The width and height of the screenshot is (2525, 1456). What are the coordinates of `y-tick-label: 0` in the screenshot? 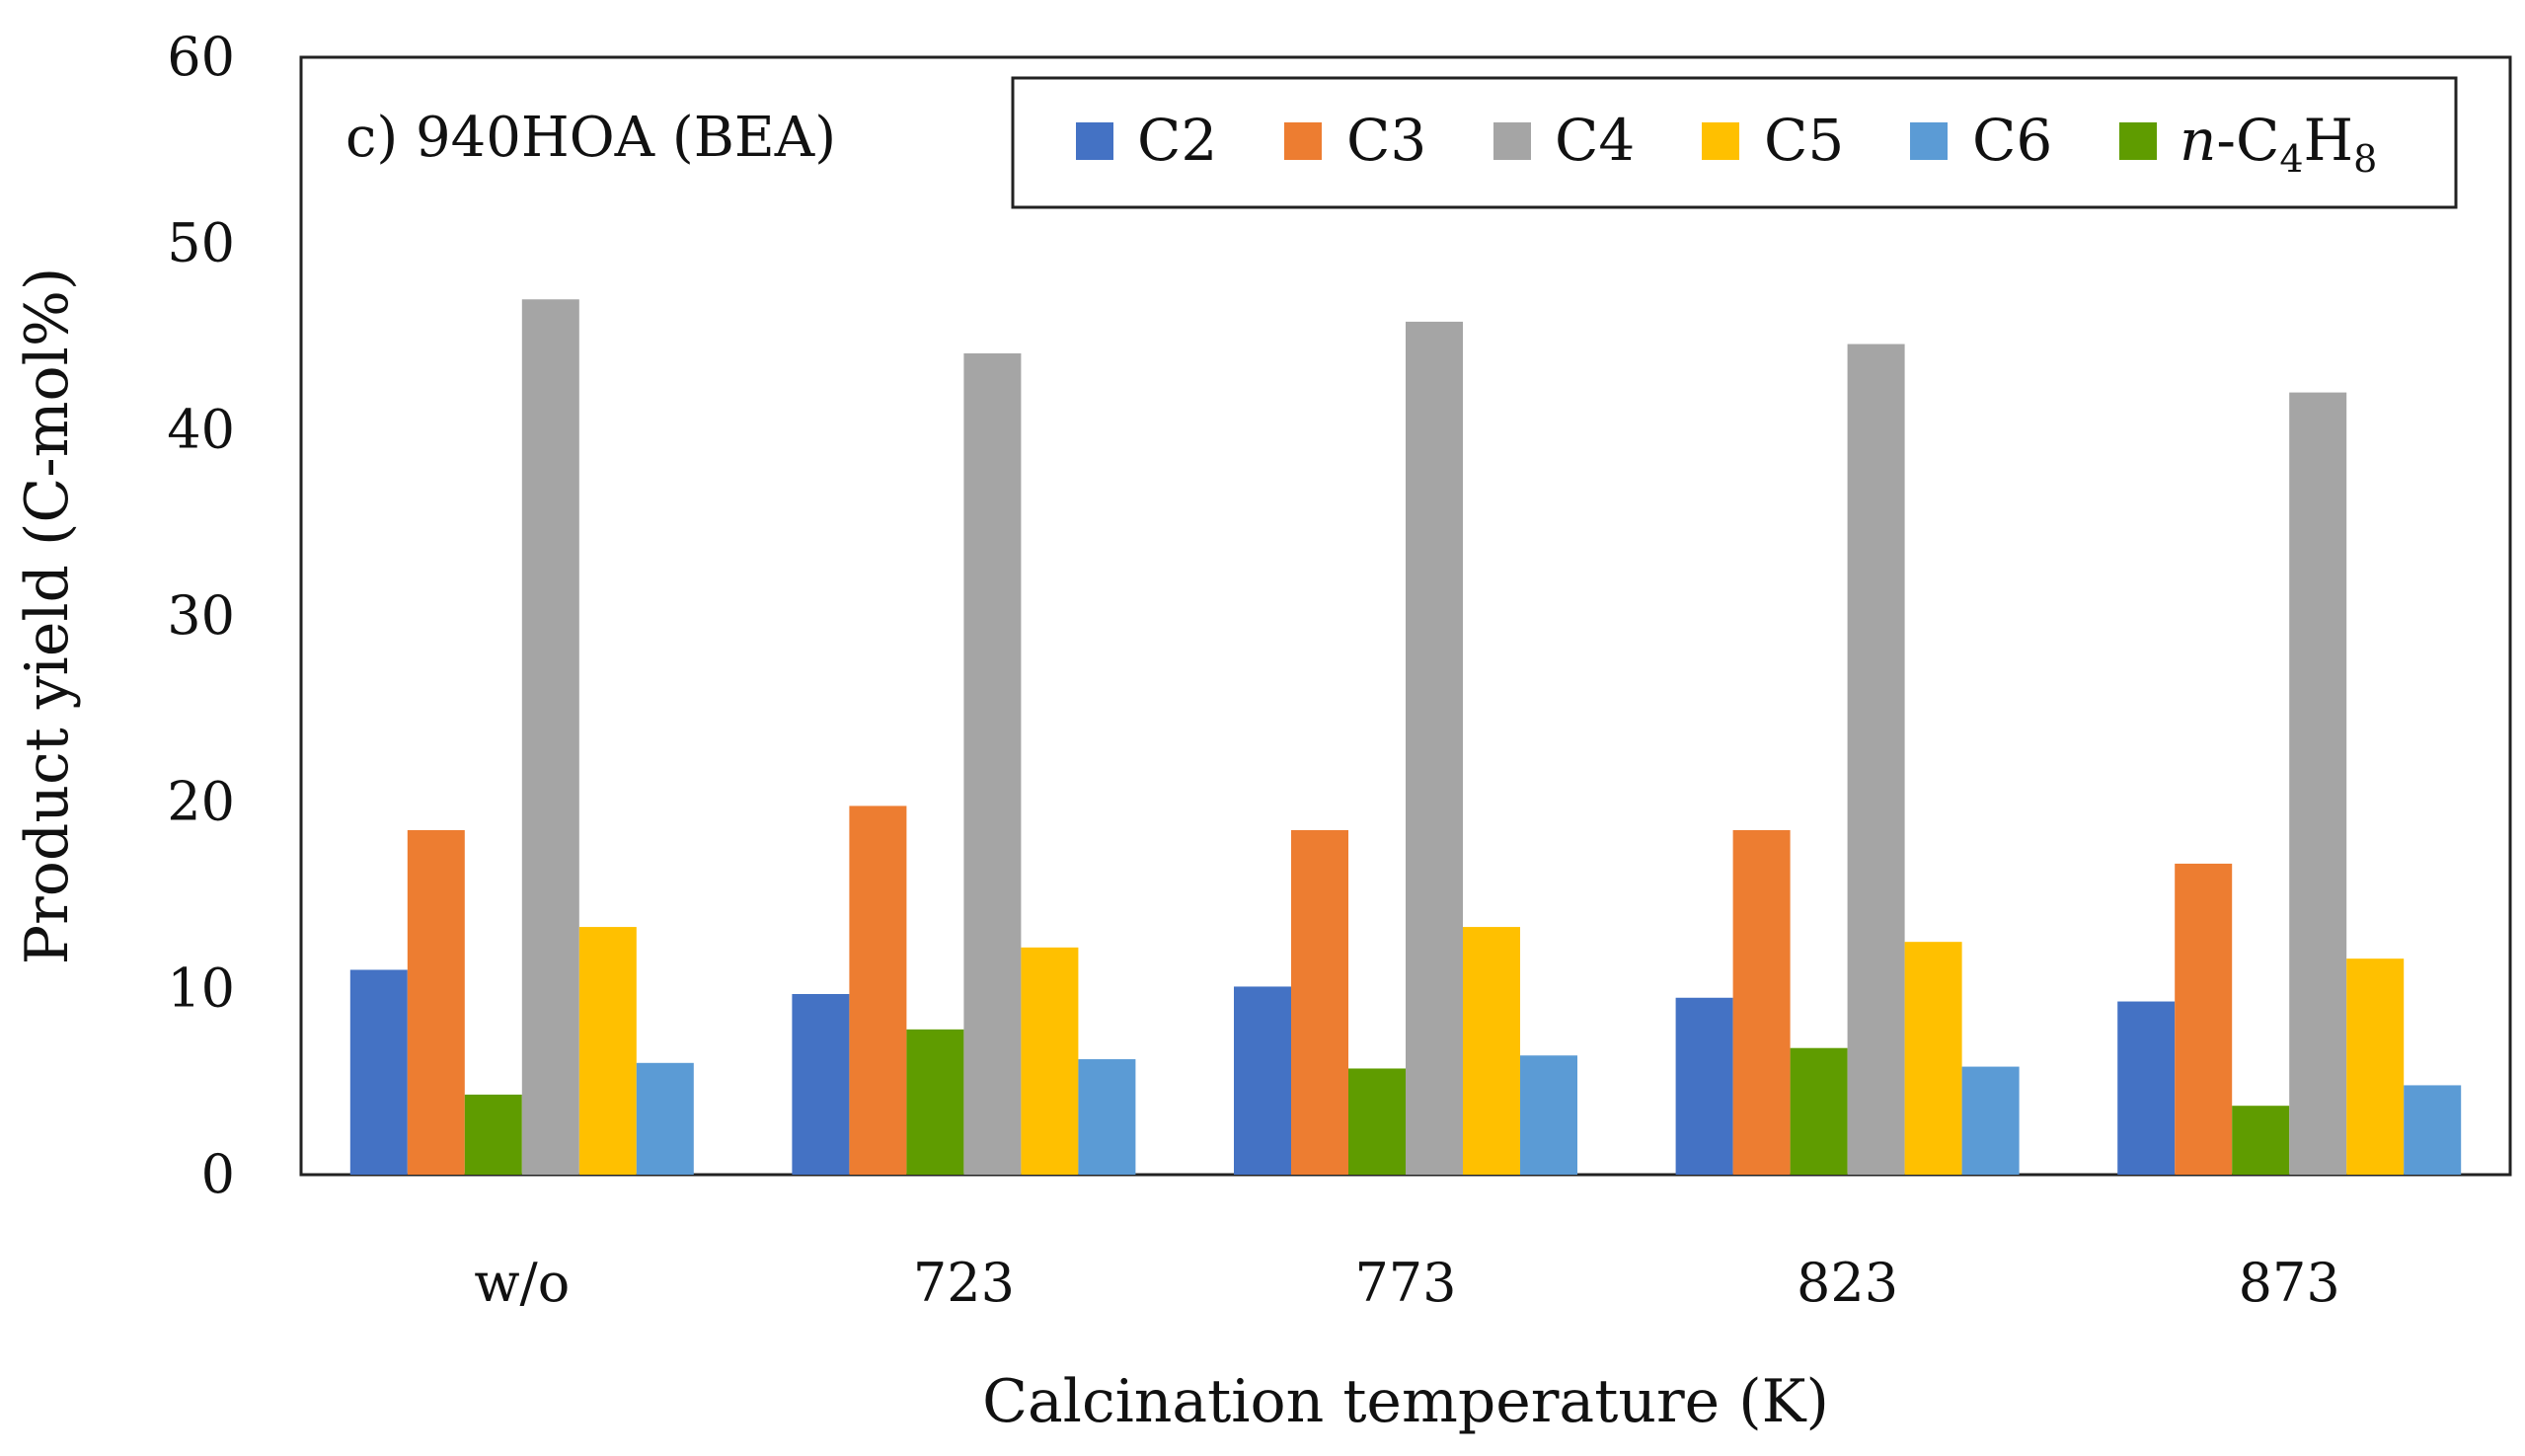 It's located at (218, 1174).